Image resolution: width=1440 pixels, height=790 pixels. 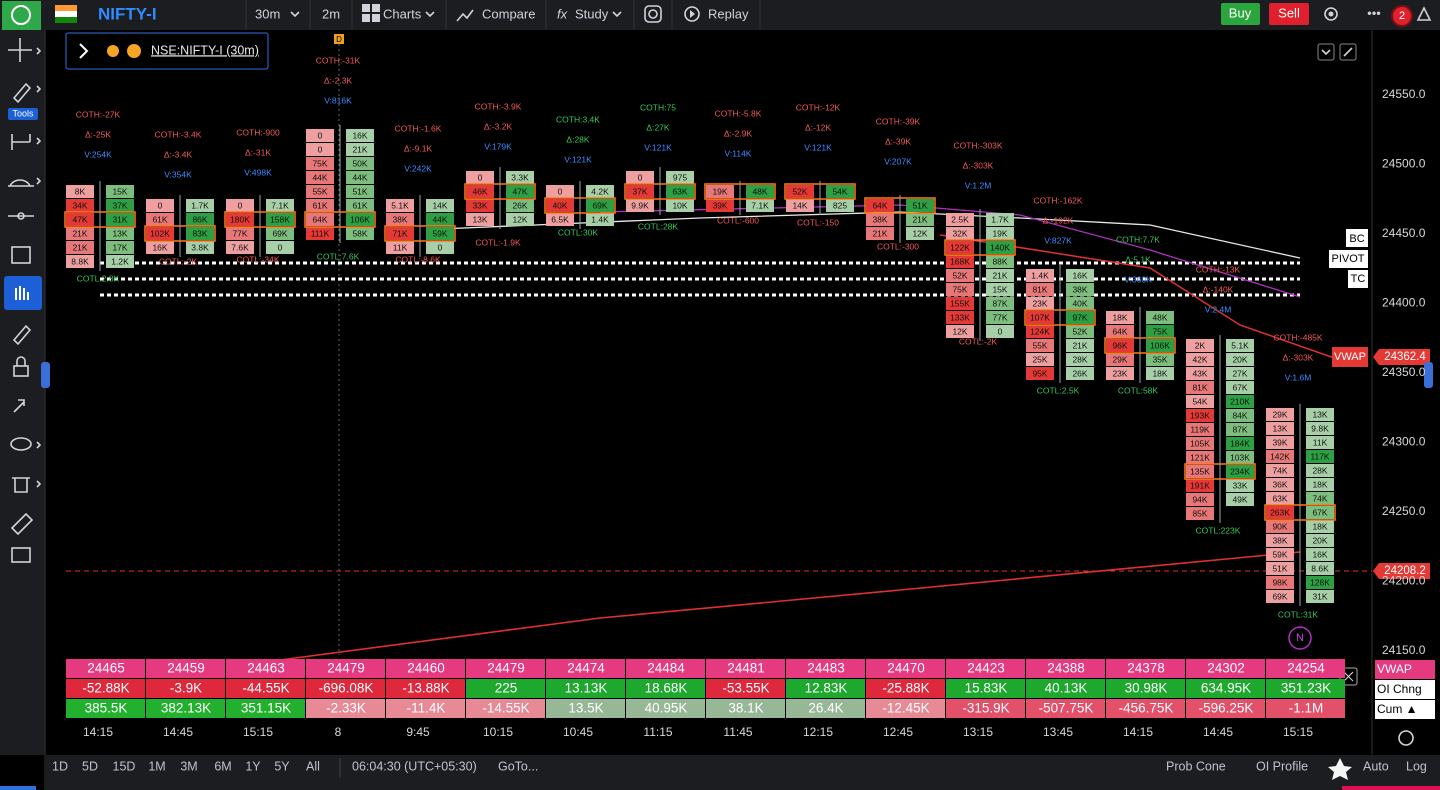 What do you see at coordinates (188, 766) in the screenshot?
I see `range-button: 3M` at bounding box center [188, 766].